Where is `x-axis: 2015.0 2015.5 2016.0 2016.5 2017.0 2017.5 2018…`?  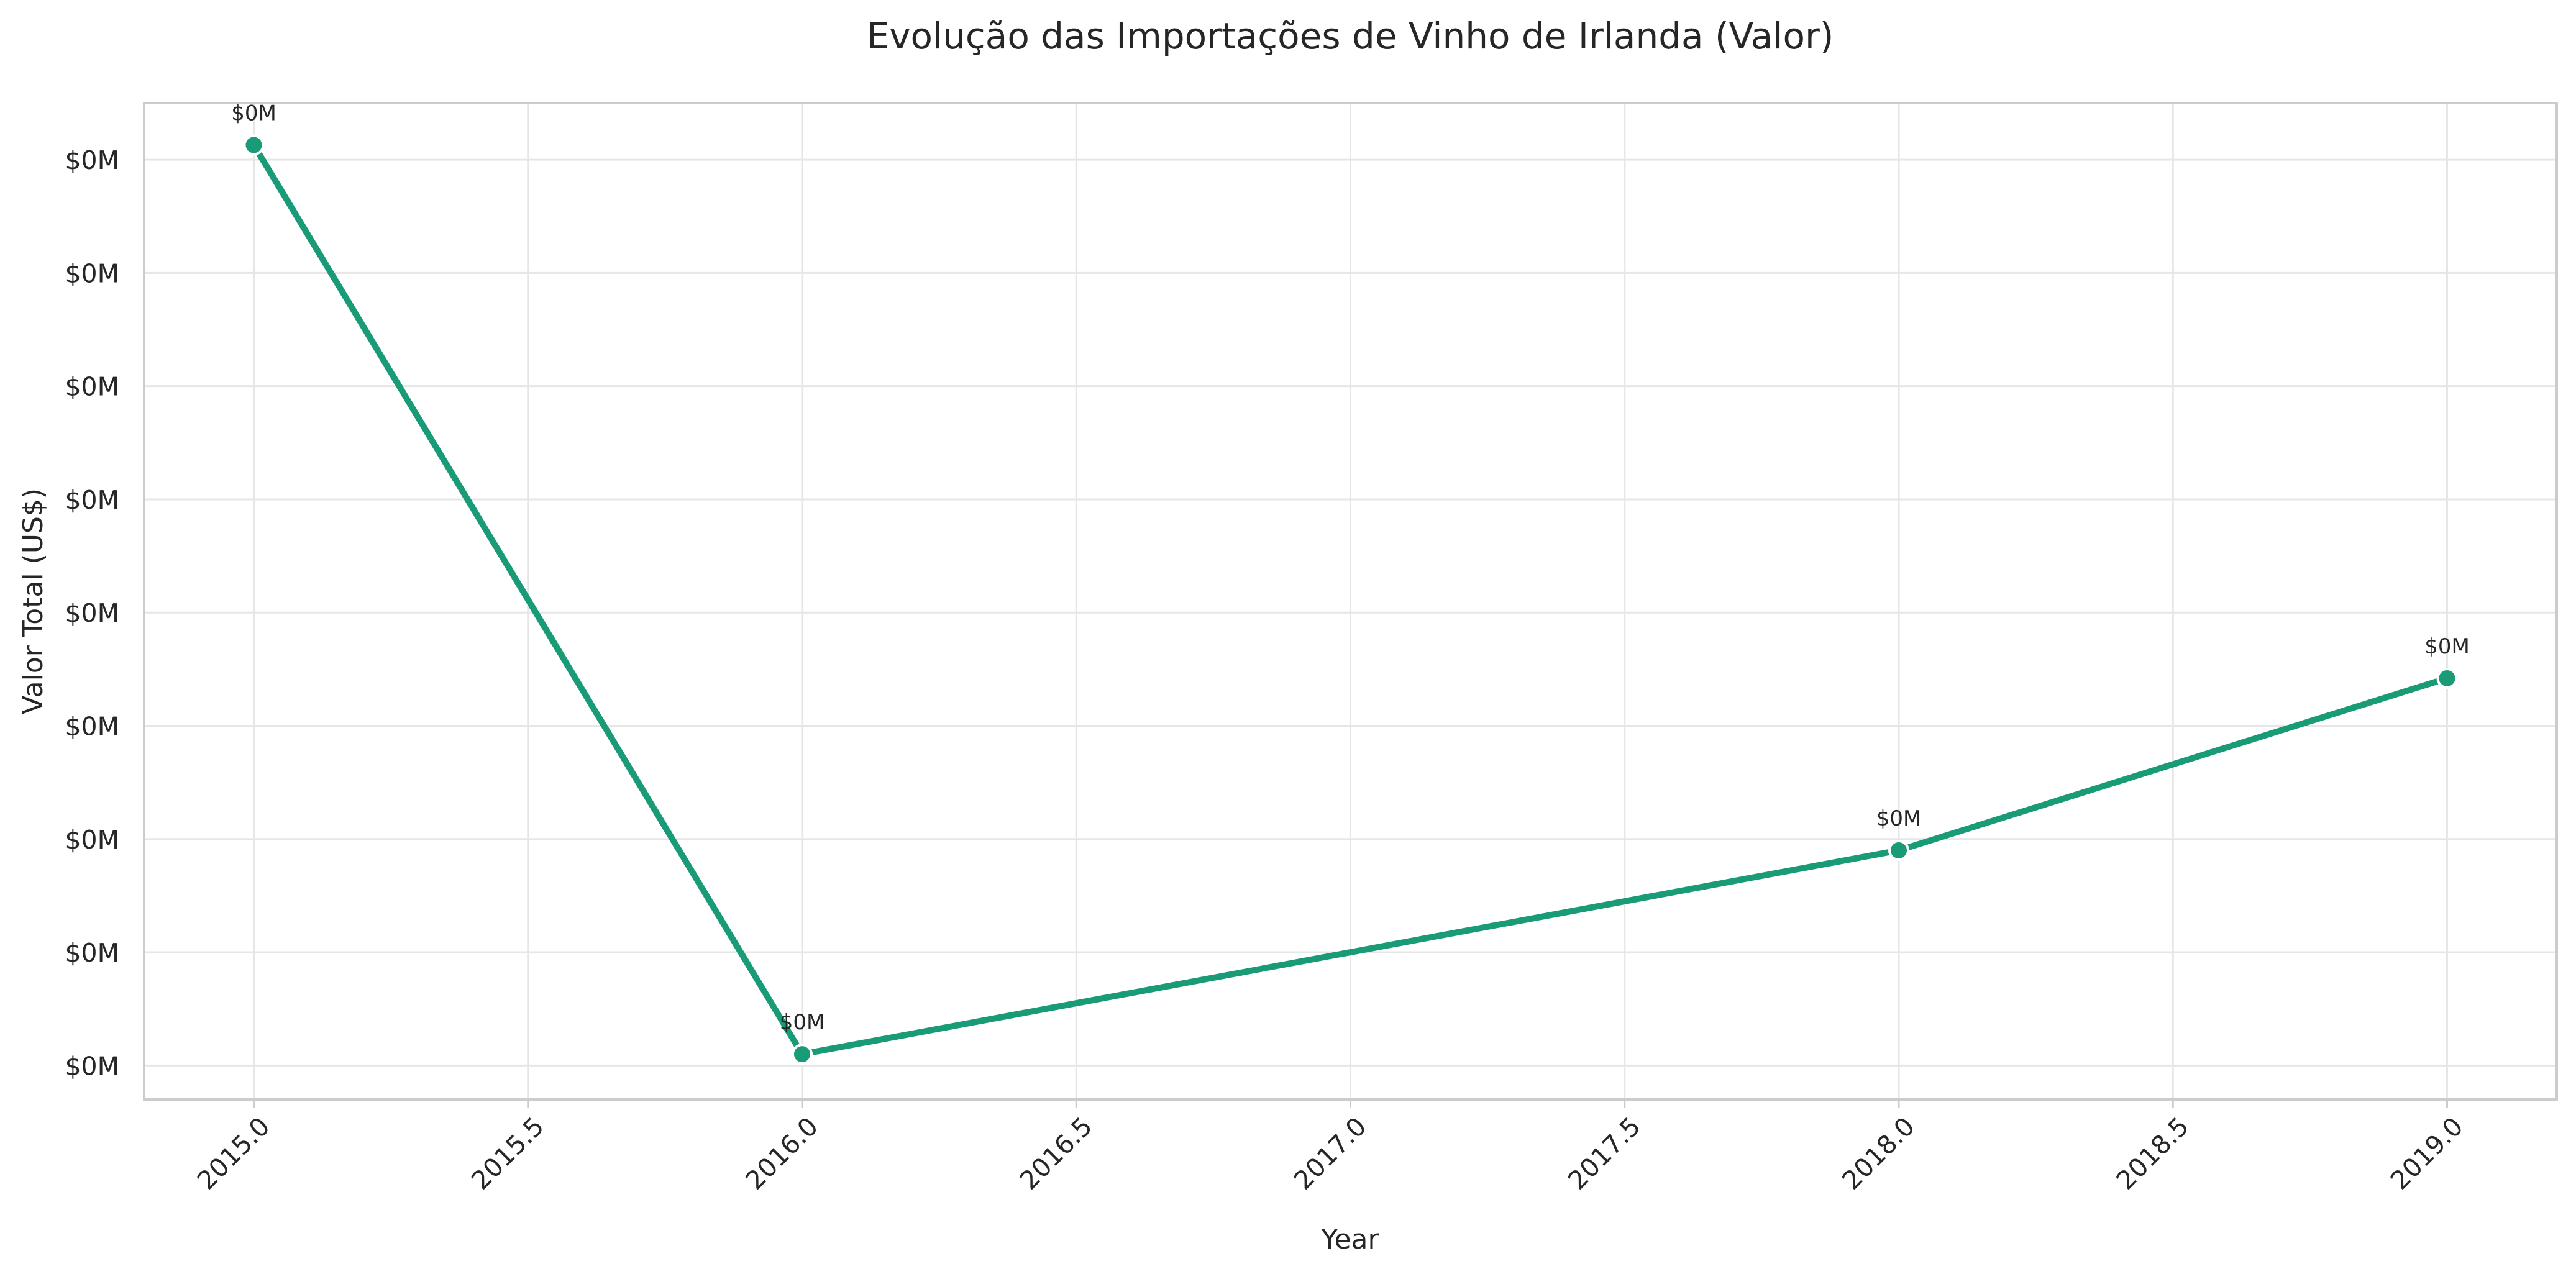 x-axis: 2015.0 2015.5 2016.0 2016.5 2017.0 2017.5 2018… is located at coordinates (1330, 1148).